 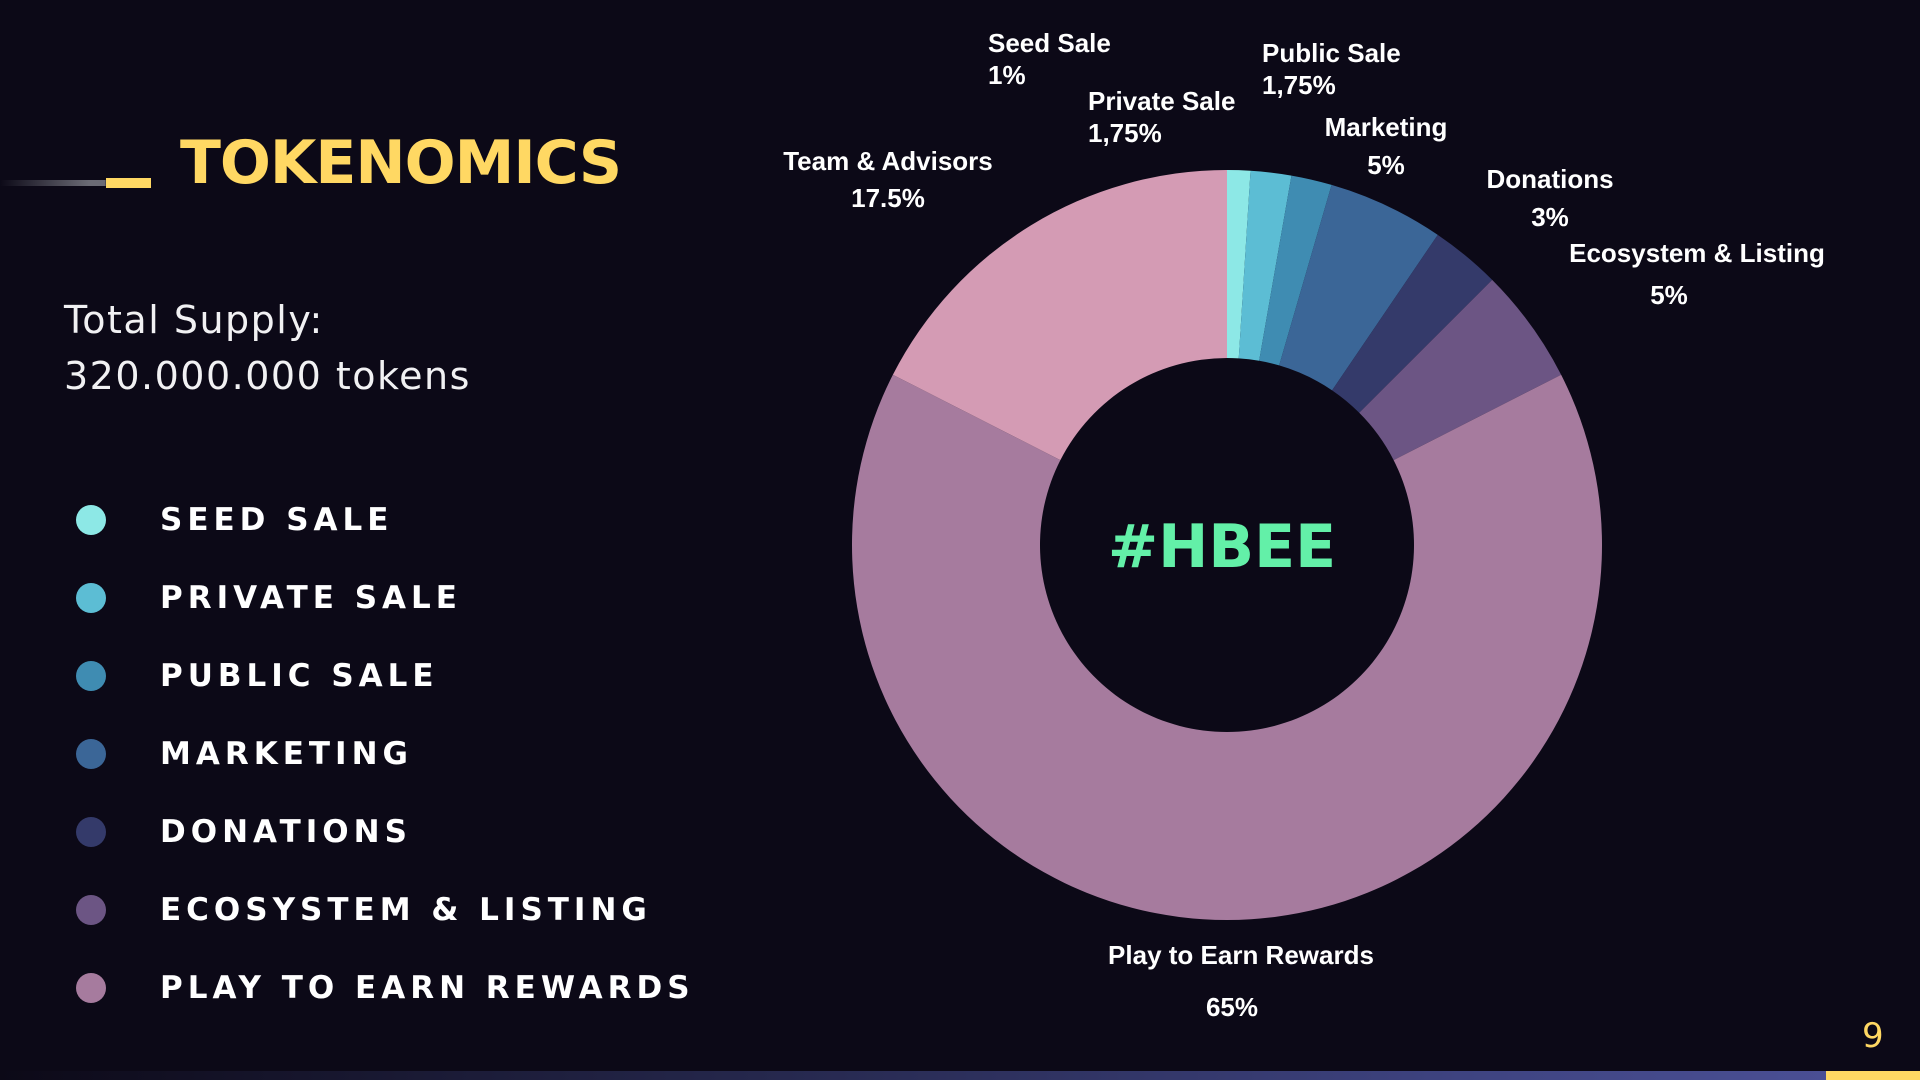 I want to click on bottom-gradient-bar, so click(x=913, y=1075).